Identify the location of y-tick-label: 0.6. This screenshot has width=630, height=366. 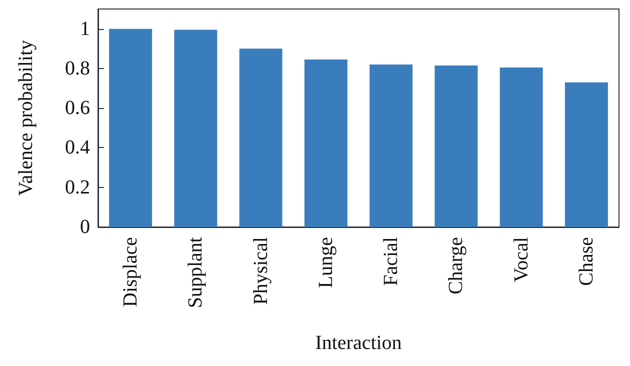
(77, 108).